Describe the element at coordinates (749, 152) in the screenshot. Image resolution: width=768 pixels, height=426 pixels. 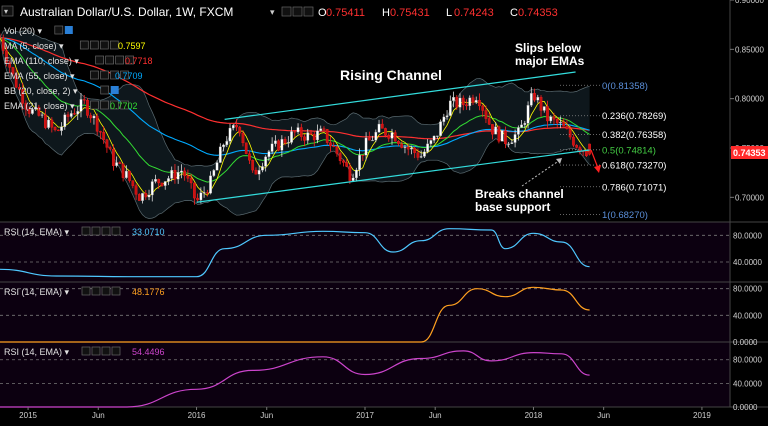
I see `price-tag-bg` at that location.